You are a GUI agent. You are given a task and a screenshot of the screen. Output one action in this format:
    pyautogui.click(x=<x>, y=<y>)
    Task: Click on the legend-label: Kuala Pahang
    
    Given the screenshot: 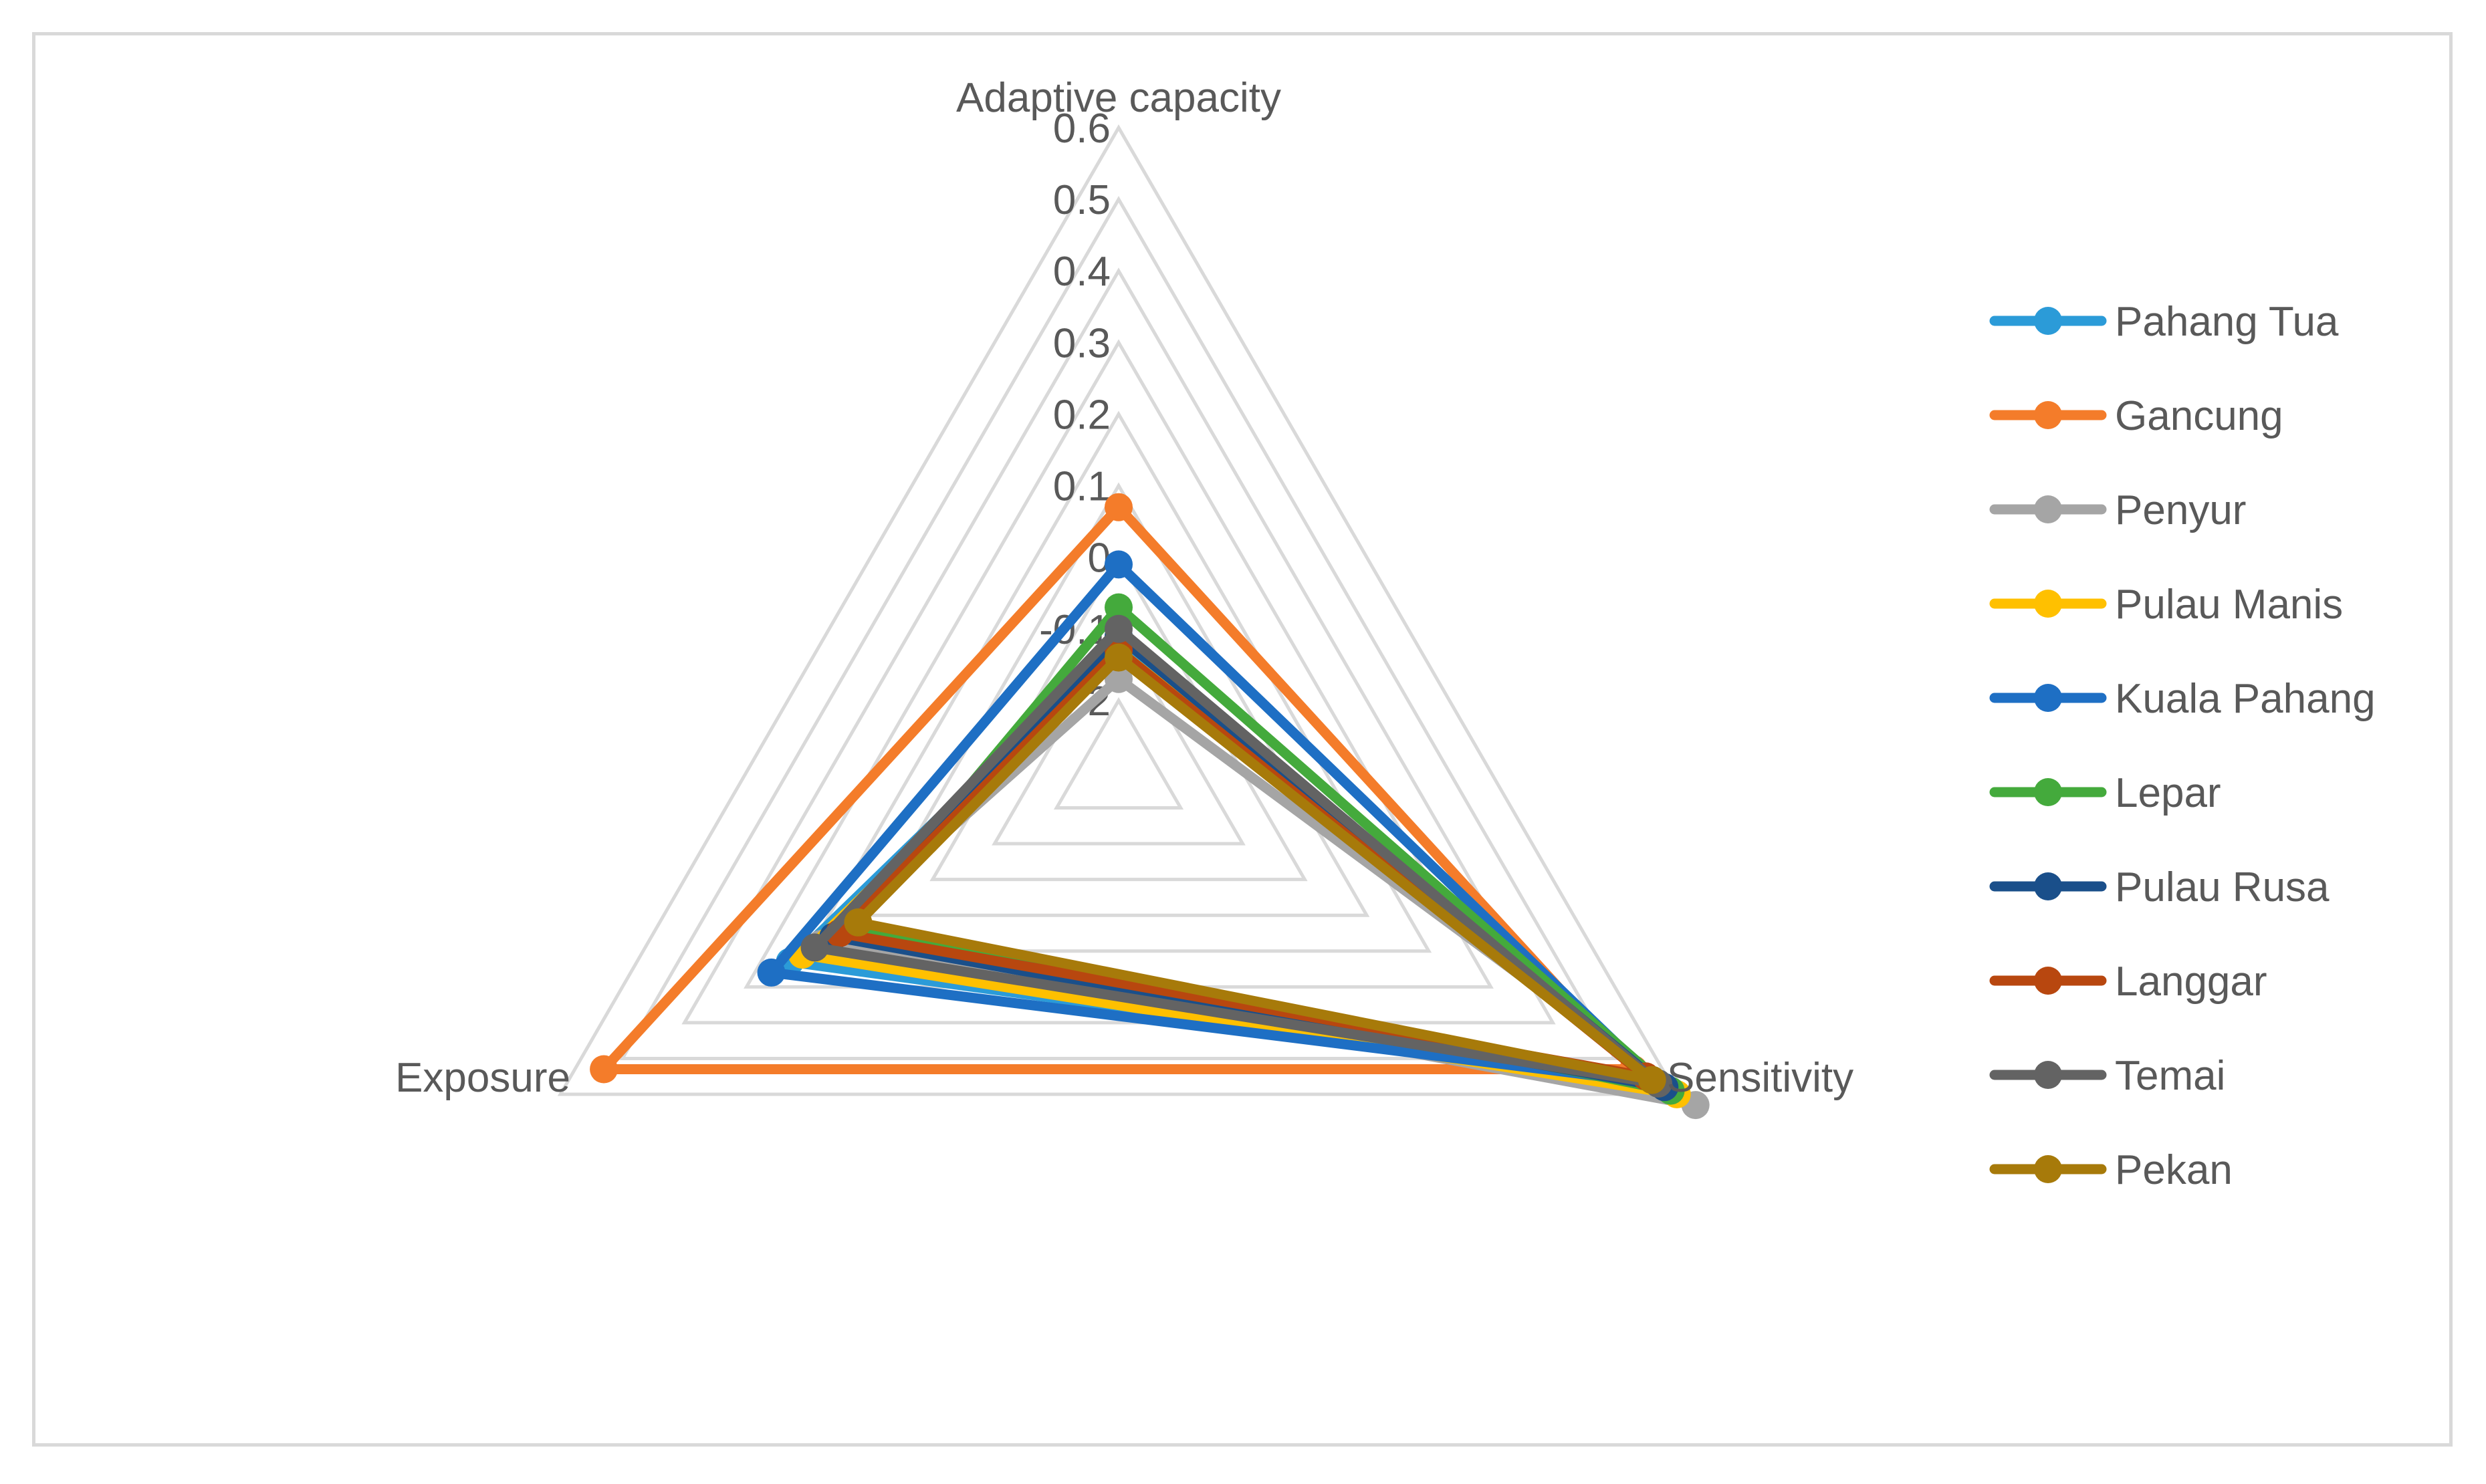 What is the action you would take?
    pyautogui.click(x=2245, y=699)
    